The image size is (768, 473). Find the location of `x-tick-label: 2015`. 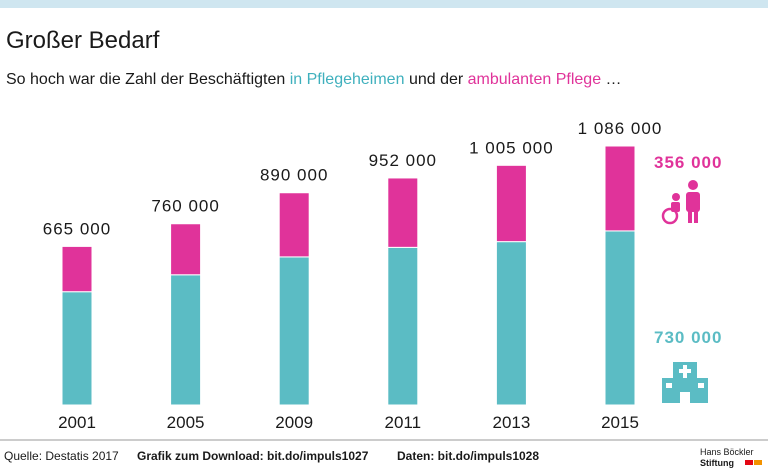

x-tick-label: 2015 is located at coordinates (620, 422).